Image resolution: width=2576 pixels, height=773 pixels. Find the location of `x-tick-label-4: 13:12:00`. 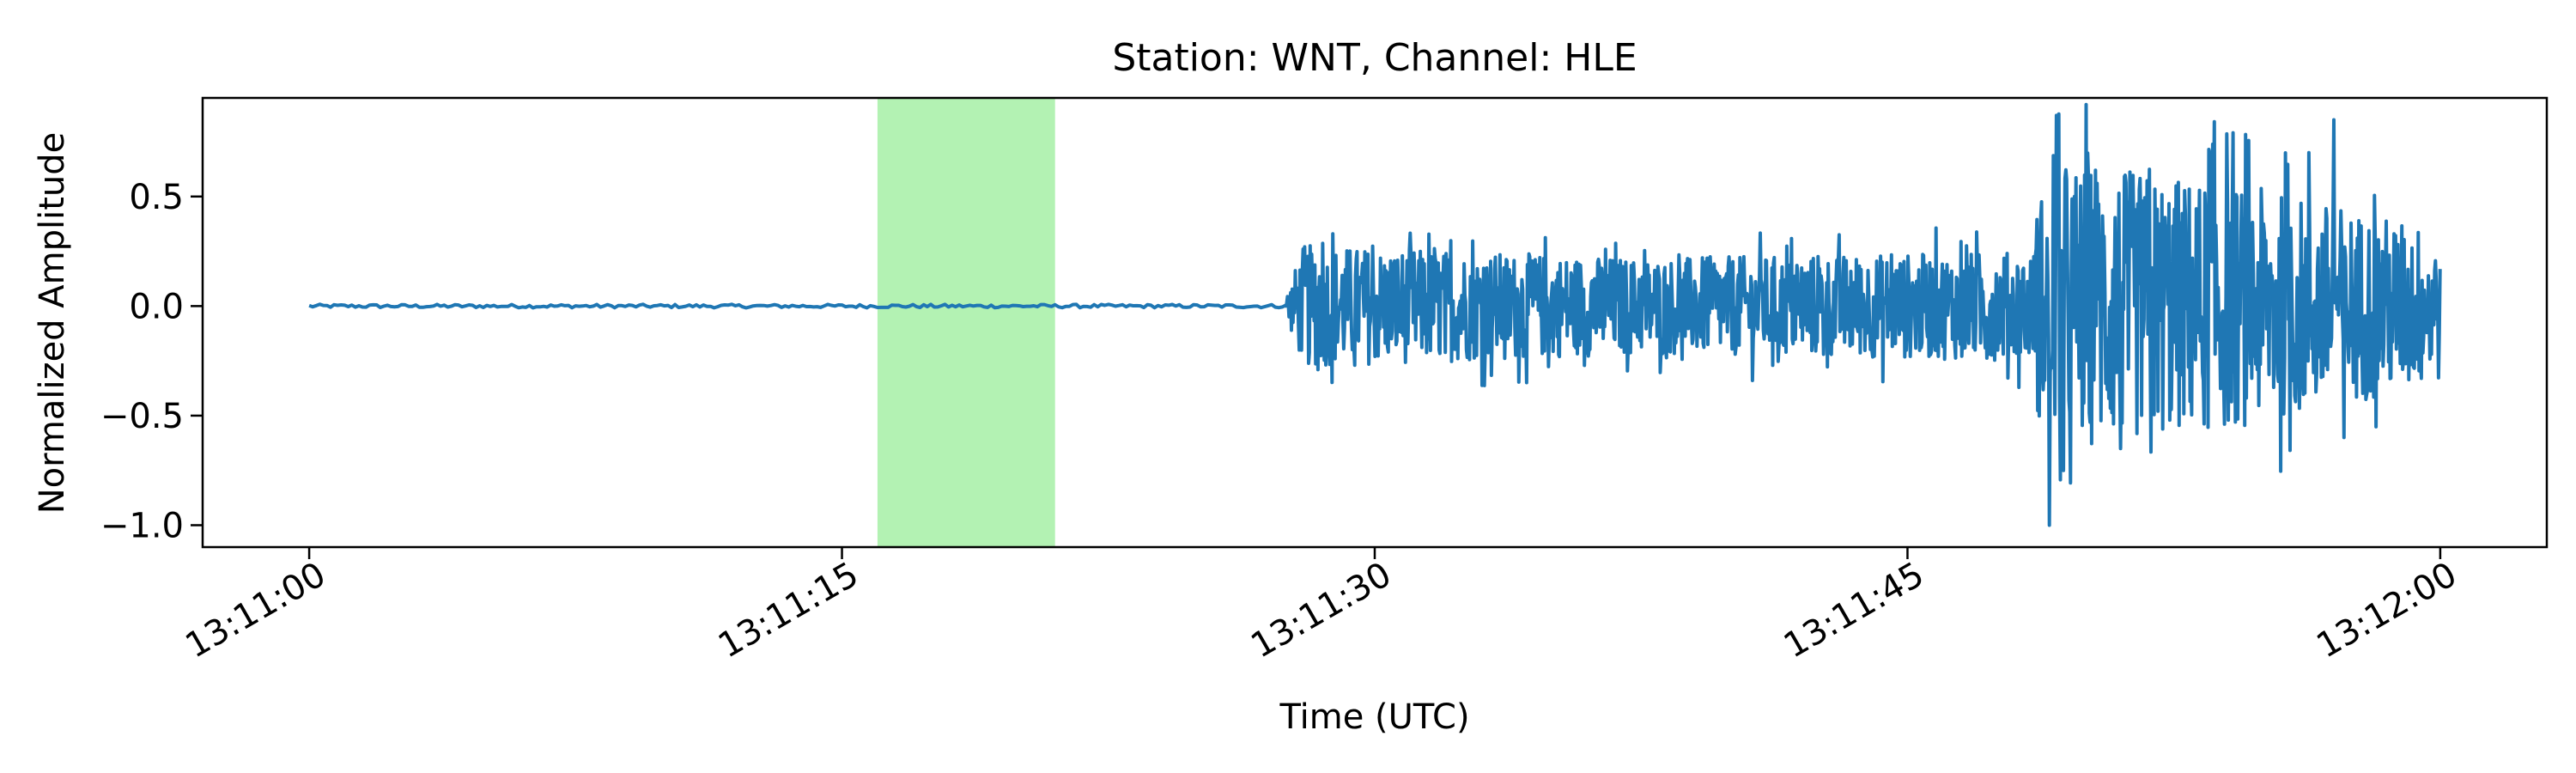

x-tick-label-4: 13:12:00 is located at coordinates (2387, 610).